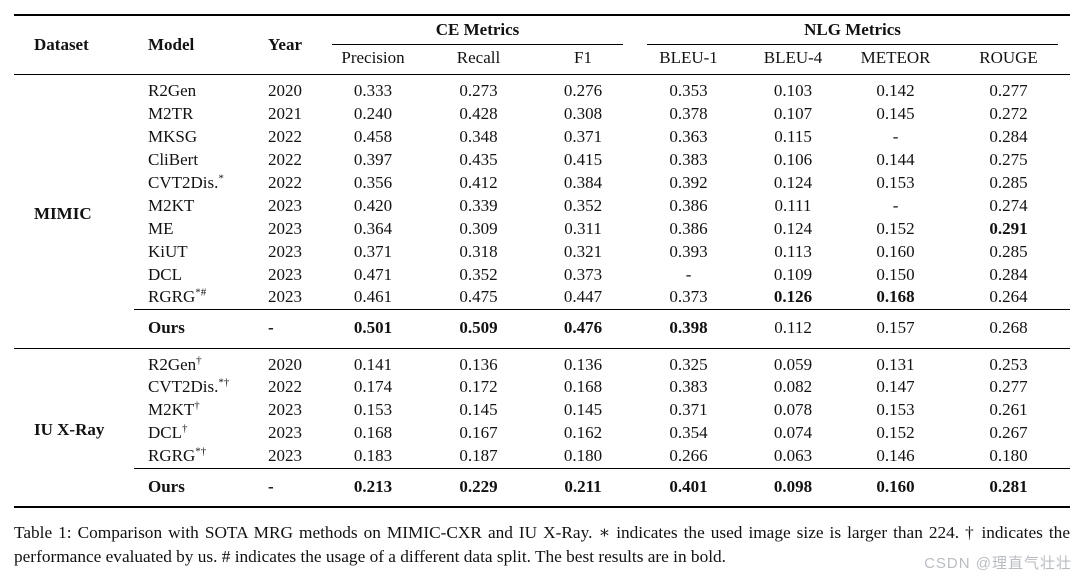  What do you see at coordinates (478, 228) in the screenshot?
I see `metric-value: 0.309` at bounding box center [478, 228].